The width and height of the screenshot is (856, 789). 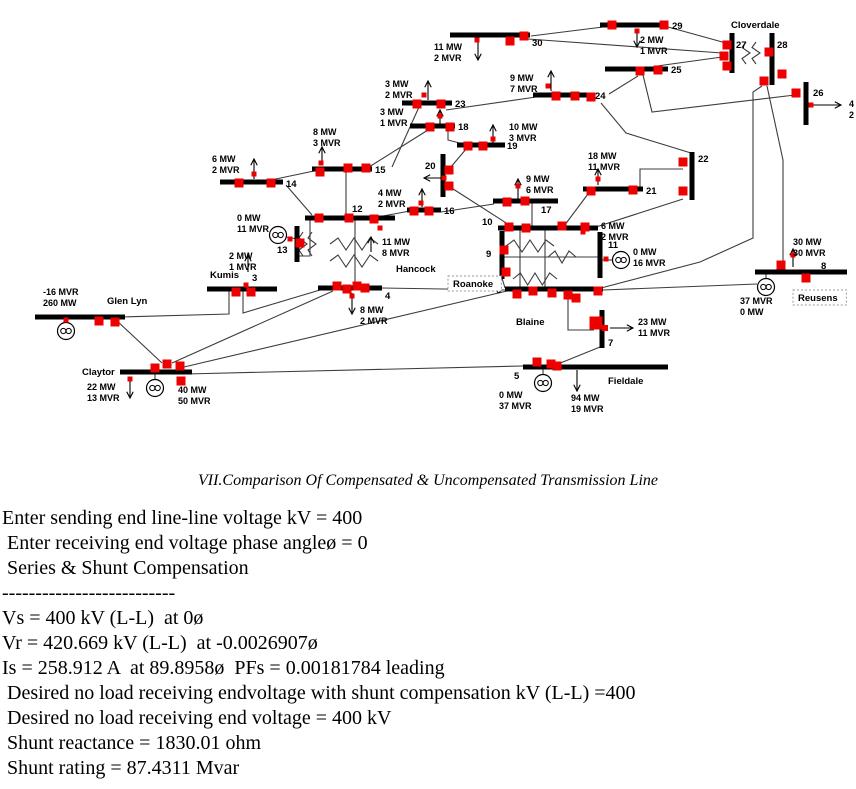 What do you see at coordinates (103, 618) in the screenshot?
I see `console-line: Vs = 400 kV (L-L) at 0ø` at bounding box center [103, 618].